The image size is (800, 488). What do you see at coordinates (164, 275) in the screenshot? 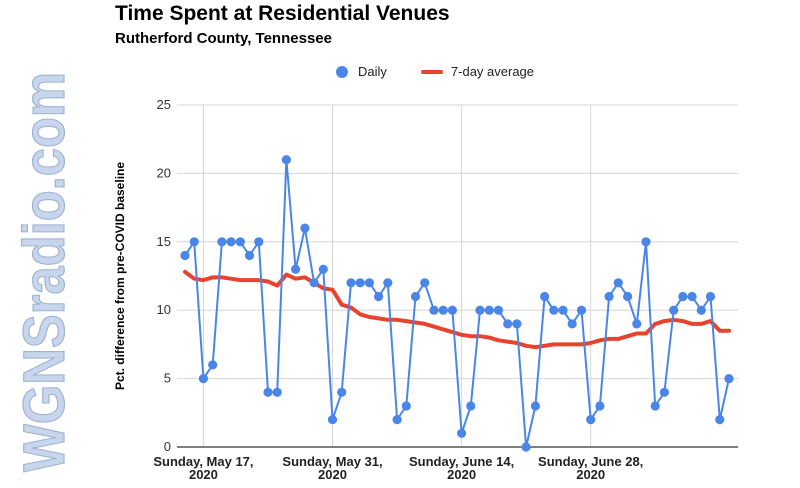
I see `y-axis-ticks: 0 5 10 15 20 25` at bounding box center [164, 275].